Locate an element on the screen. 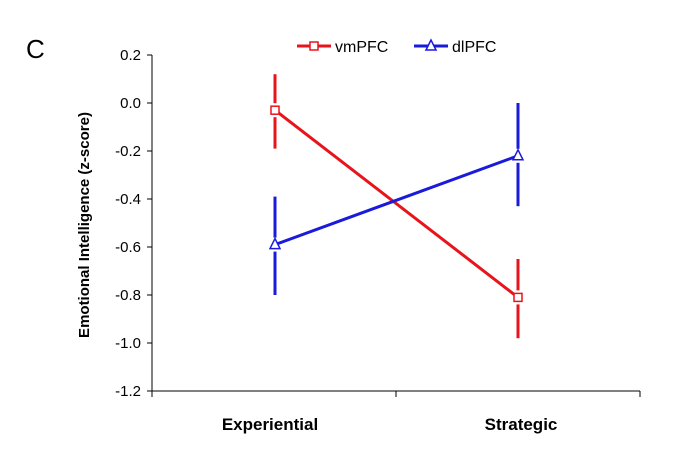  legend-label-dlPFC: dlPFC is located at coordinates (474, 47).